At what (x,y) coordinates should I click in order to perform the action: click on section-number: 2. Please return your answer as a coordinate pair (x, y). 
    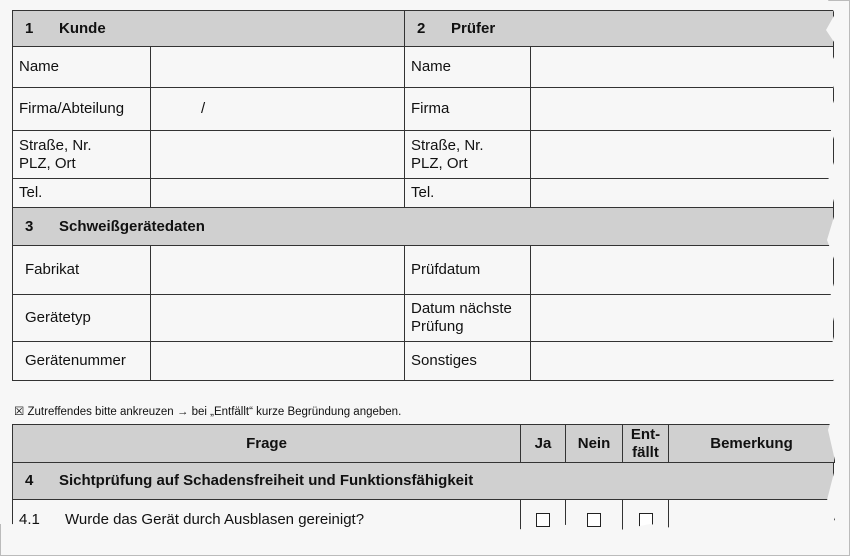
    Looking at the image, I should click on (421, 28).